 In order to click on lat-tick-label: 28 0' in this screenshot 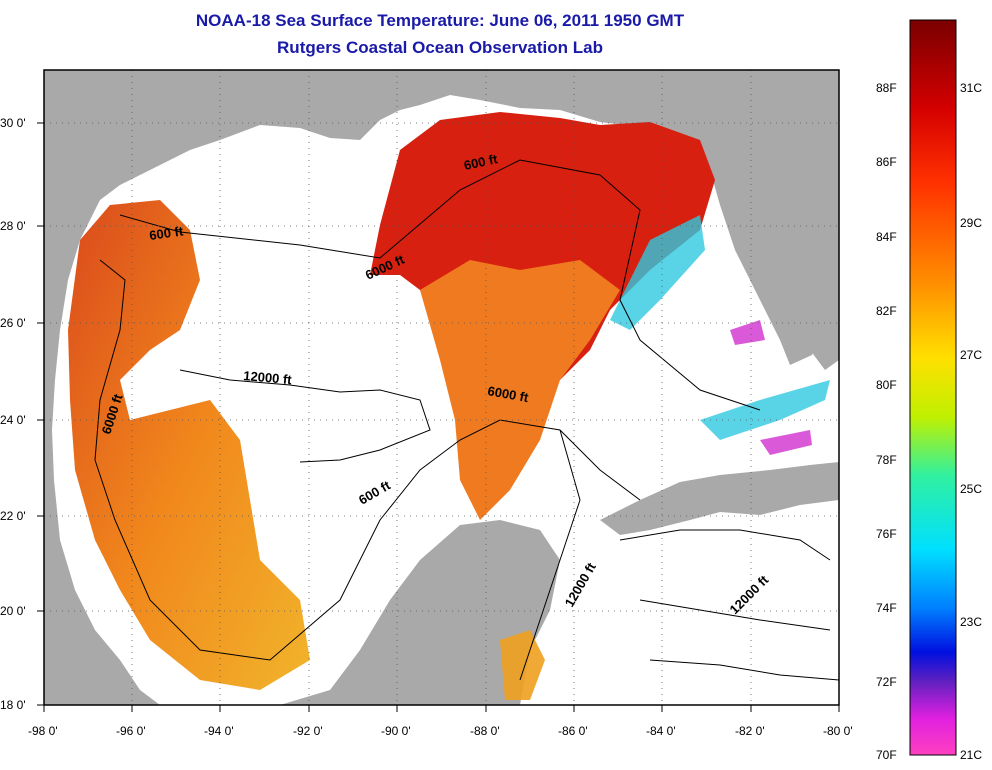, I will do `click(13, 226)`.